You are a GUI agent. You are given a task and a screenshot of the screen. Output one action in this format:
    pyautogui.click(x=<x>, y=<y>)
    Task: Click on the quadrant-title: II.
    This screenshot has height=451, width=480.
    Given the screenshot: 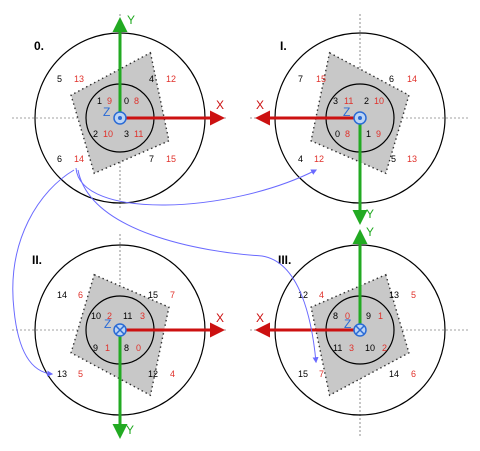 What is the action you would take?
    pyautogui.click(x=37, y=260)
    